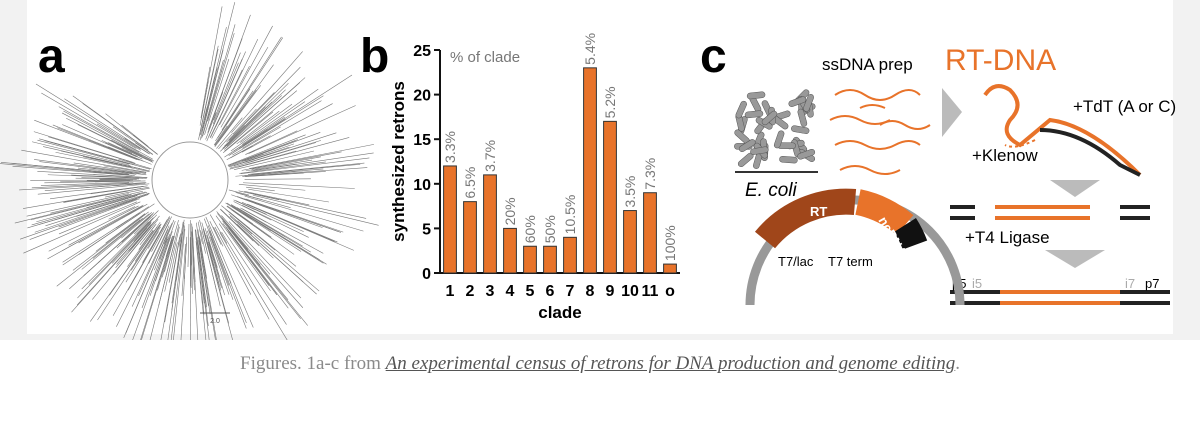 This screenshot has height=421, width=1200. What do you see at coordinates (510, 211) in the screenshot?
I see `clade-percent-label: 20%` at bounding box center [510, 211].